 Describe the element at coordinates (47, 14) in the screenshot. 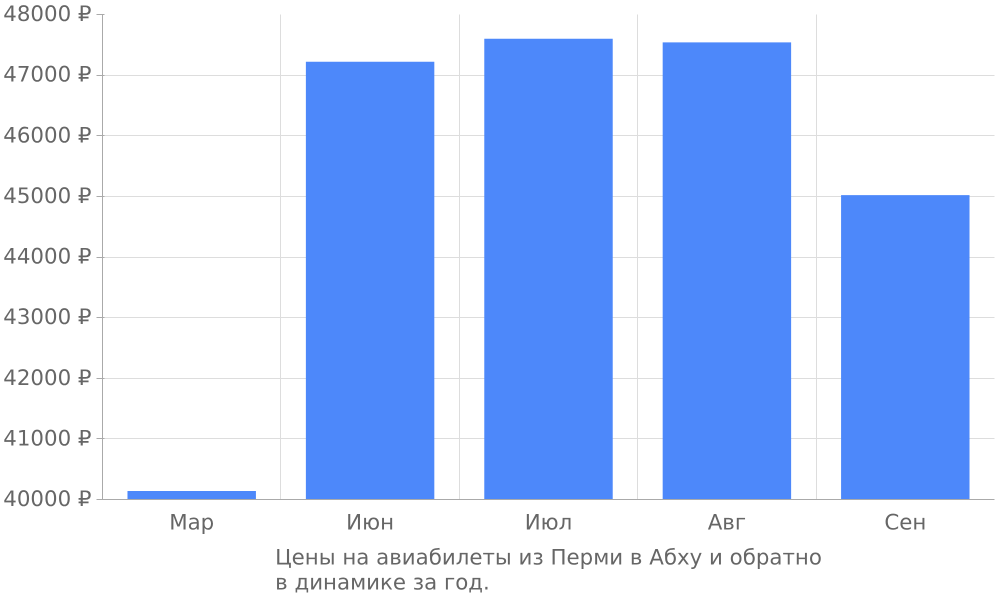

I see `y-tick-label: 48000 ₽` at that location.